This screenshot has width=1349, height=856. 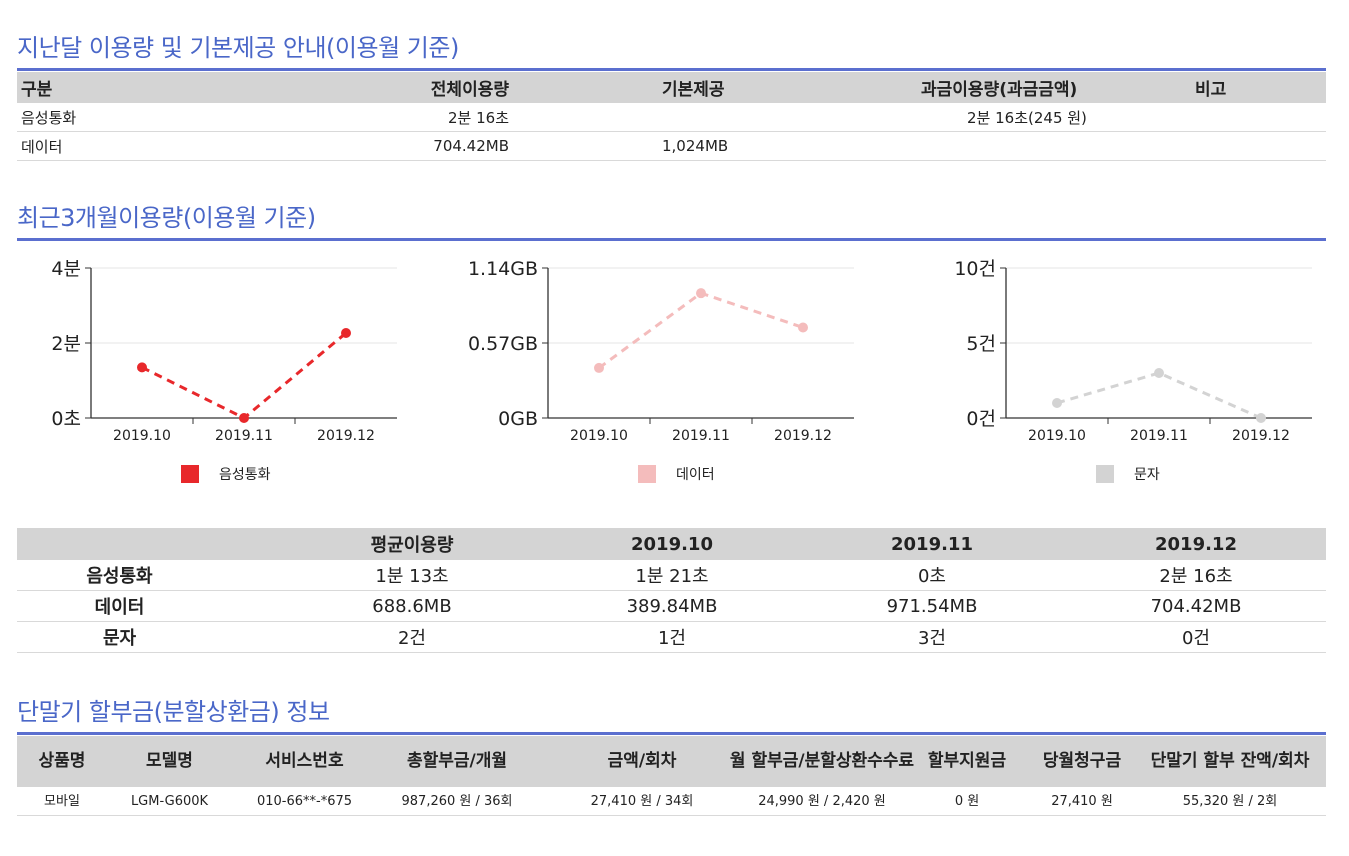 I want to click on cell-basic-provided: 1,024MB, so click(x=695, y=146).